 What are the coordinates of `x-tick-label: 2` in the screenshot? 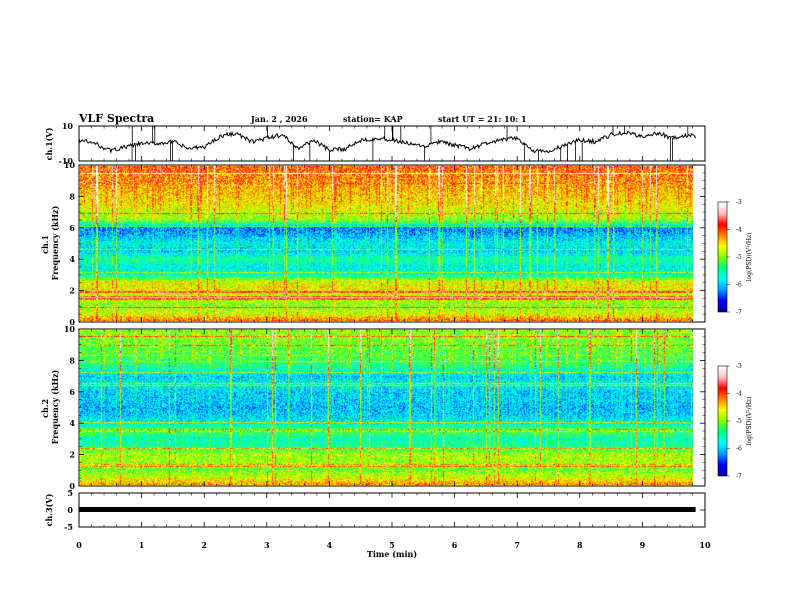 It's located at (204, 545).